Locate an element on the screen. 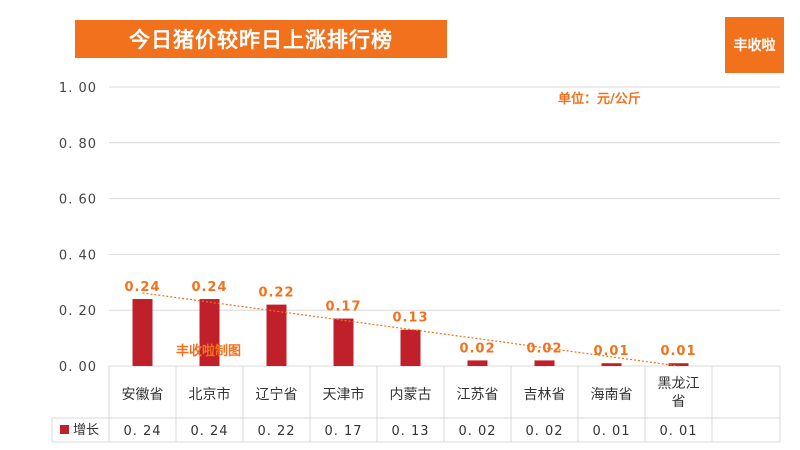  data-label: 0.22 is located at coordinates (276, 293).